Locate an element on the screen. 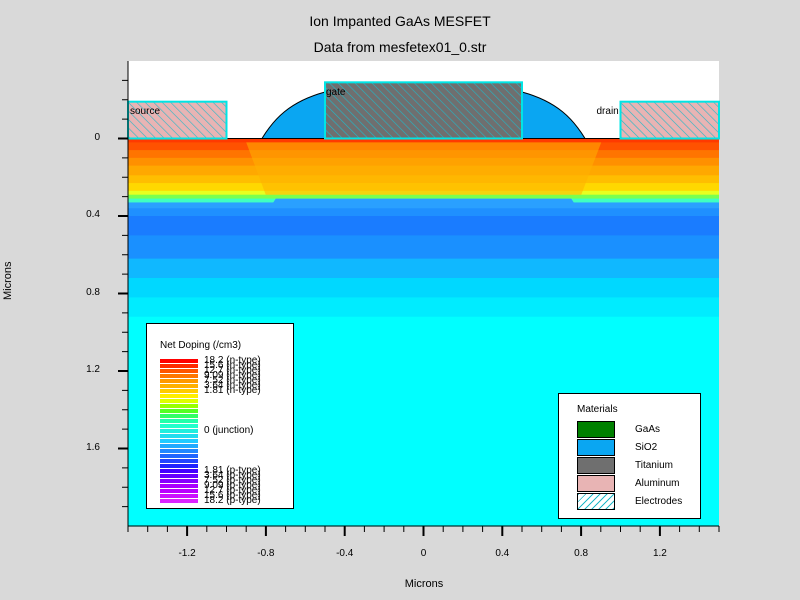 This screenshot has height=600, width=800. y-tick-label: 0.8 is located at coordinates (93, 292).